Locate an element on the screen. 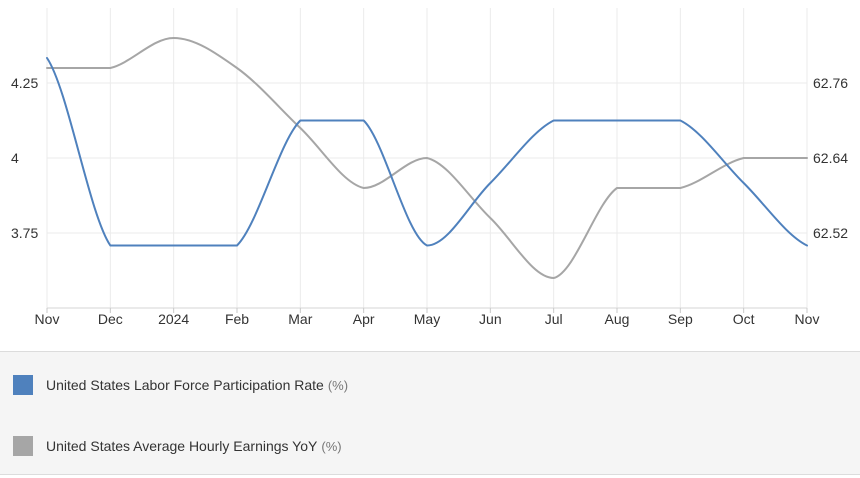 The height and width of the screenshot is (478, 860). legend-unit-participation-rate: (%) is located at coordinates (338, 385).